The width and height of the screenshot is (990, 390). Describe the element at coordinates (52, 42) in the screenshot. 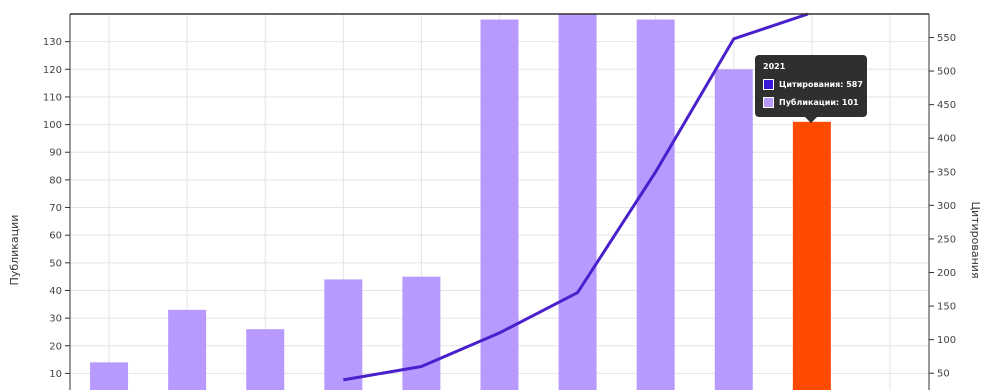

I see `y-left-tick-label: 130` at that location.